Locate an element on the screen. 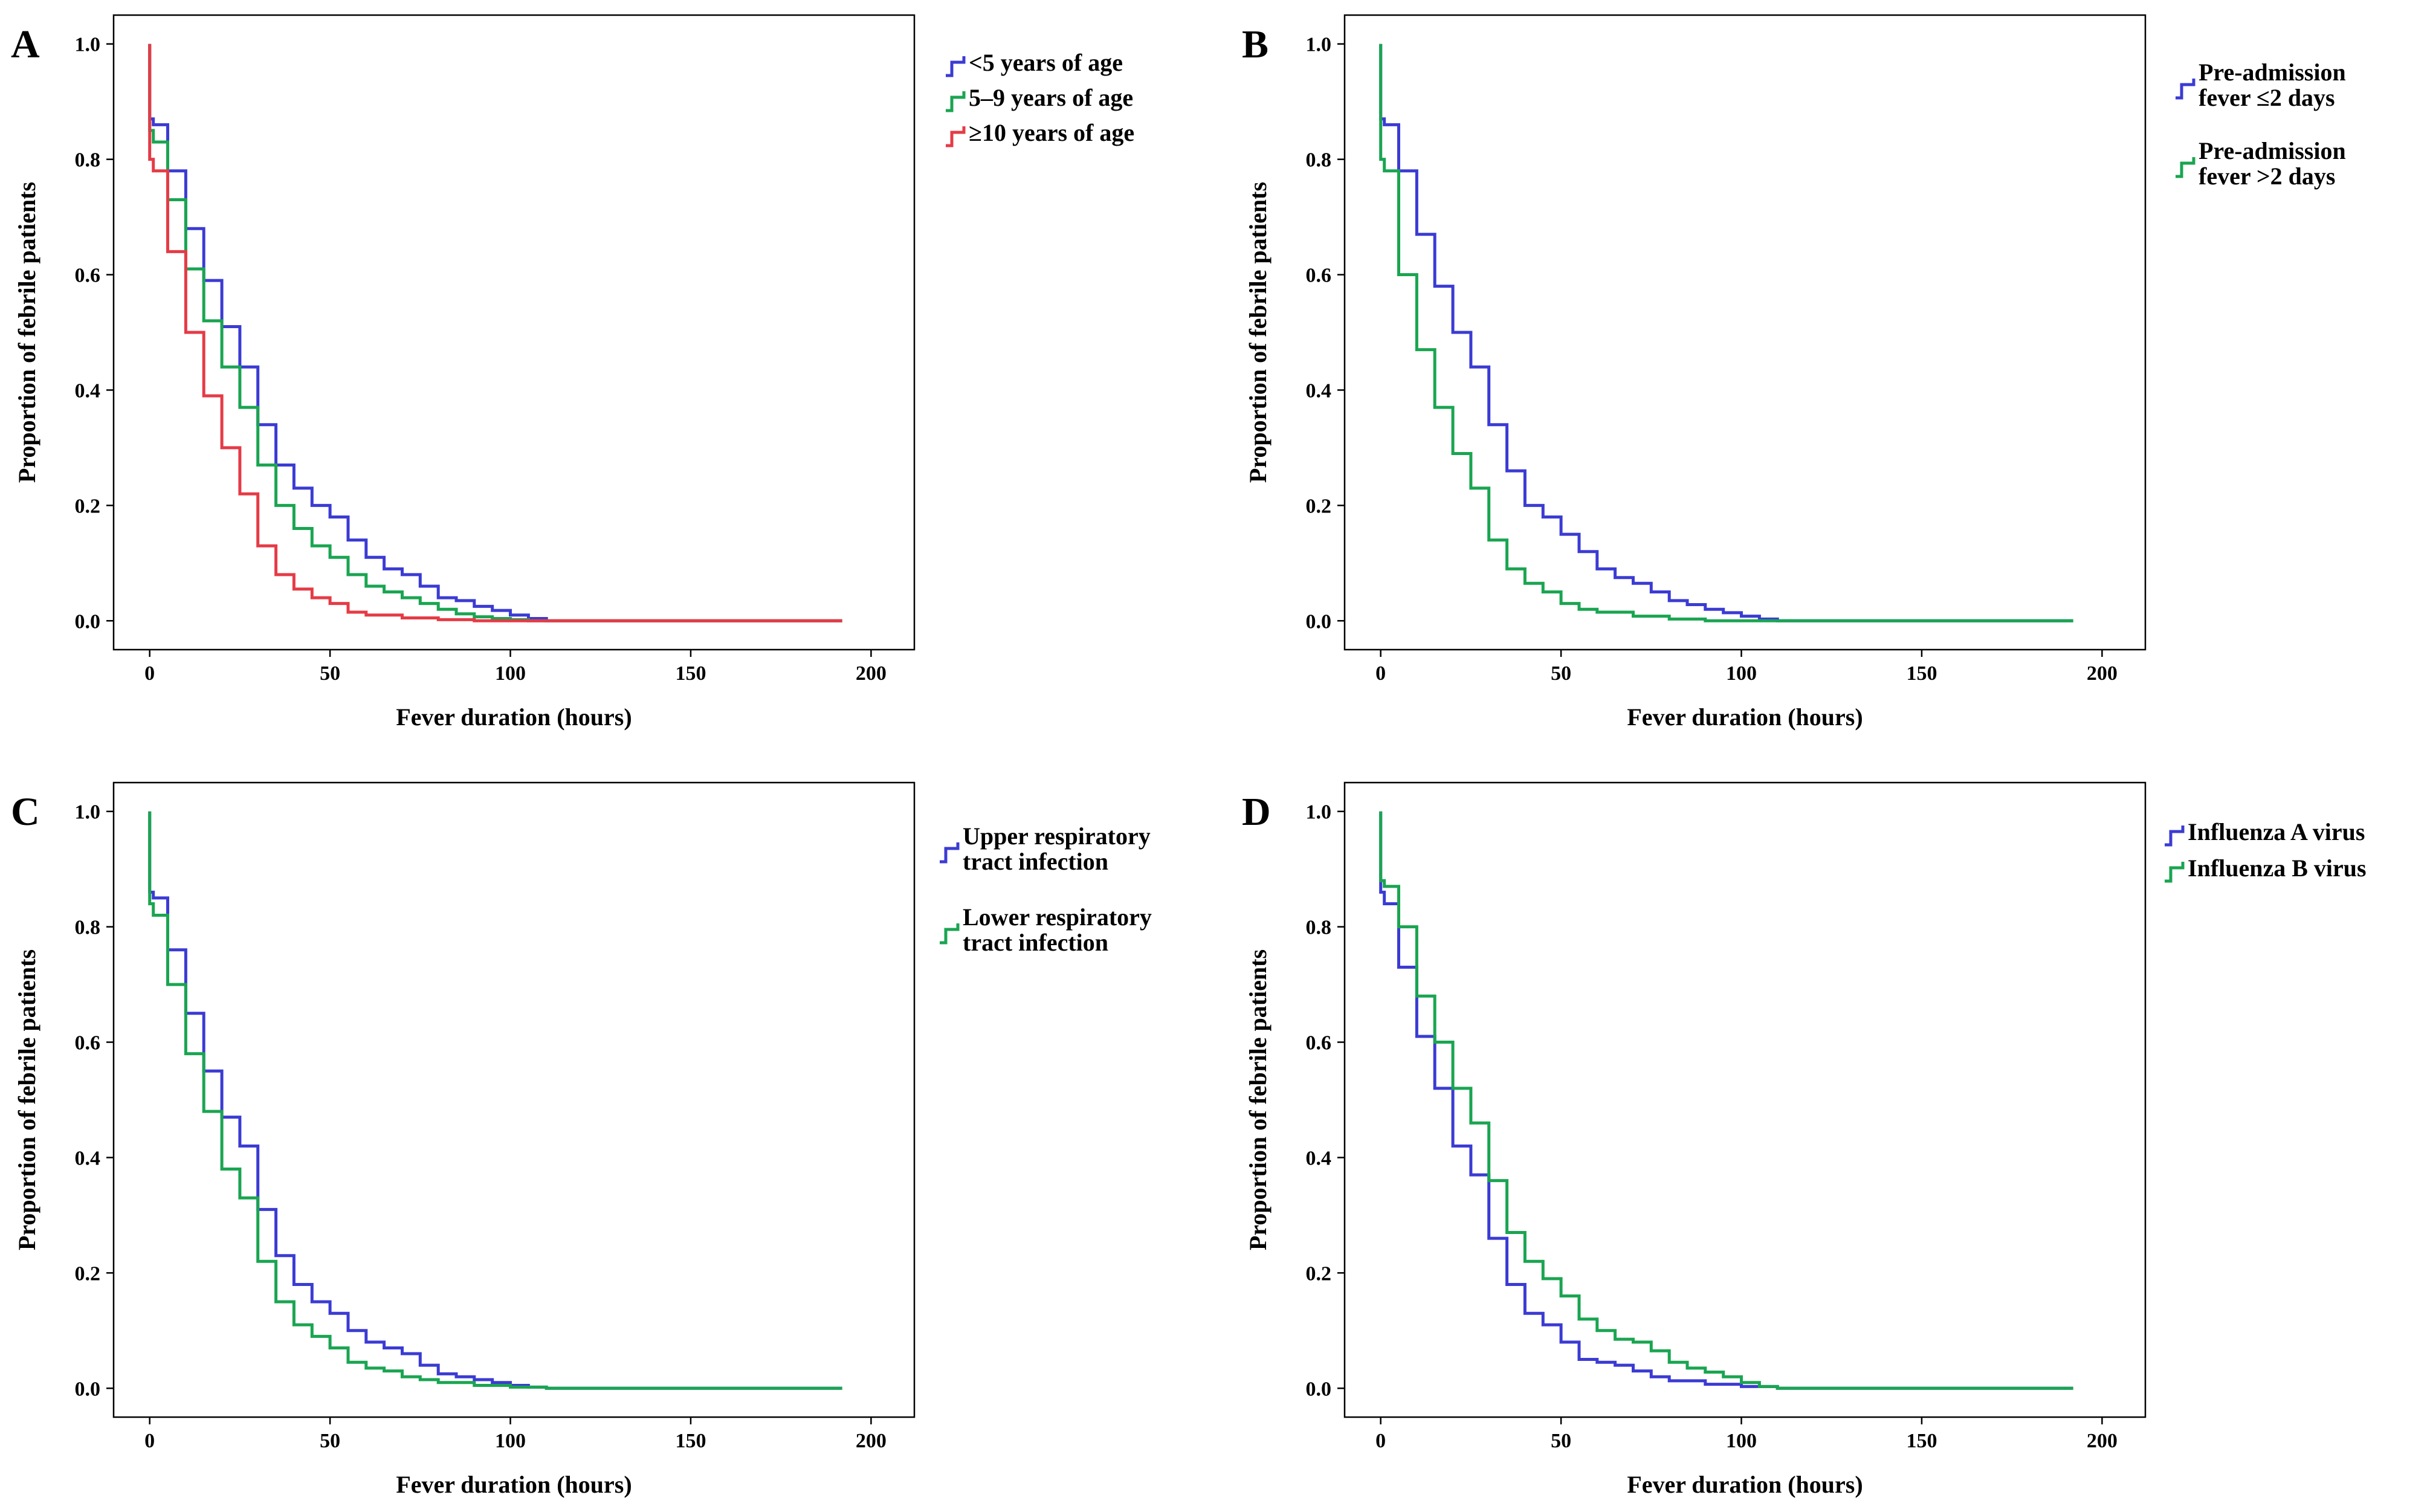 Image resolution: width=2433 pixels, height=1512 pixels. legend-label: ≥10 years of age is located at coordinates (1051, 132).